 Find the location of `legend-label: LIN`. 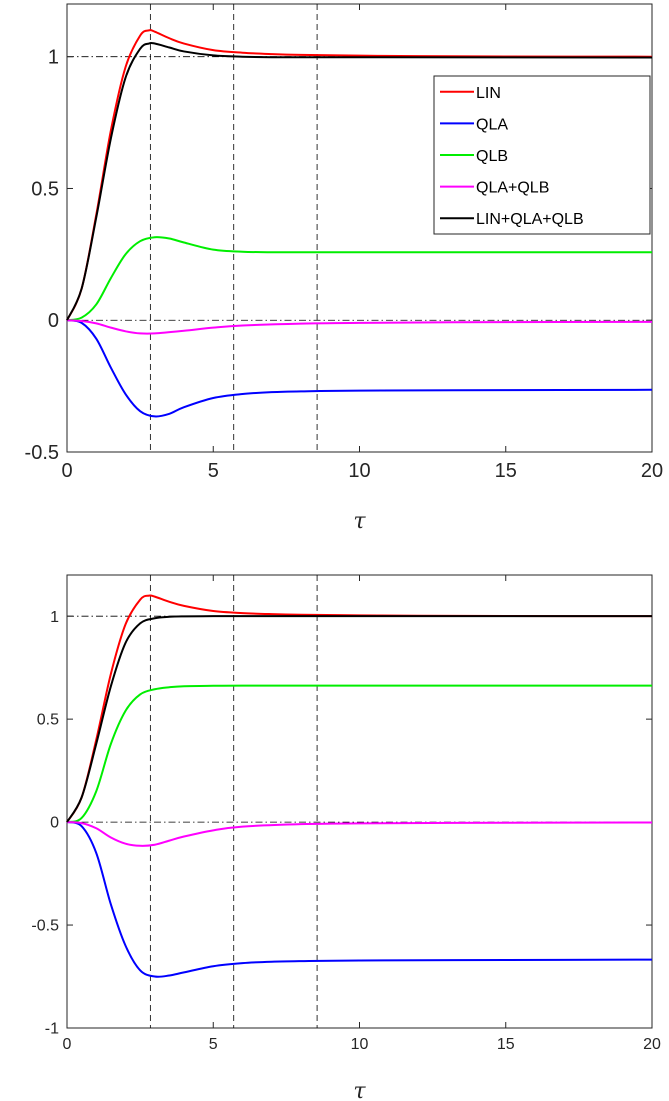

legend-label: LIN is located at coordinates (488, 93).